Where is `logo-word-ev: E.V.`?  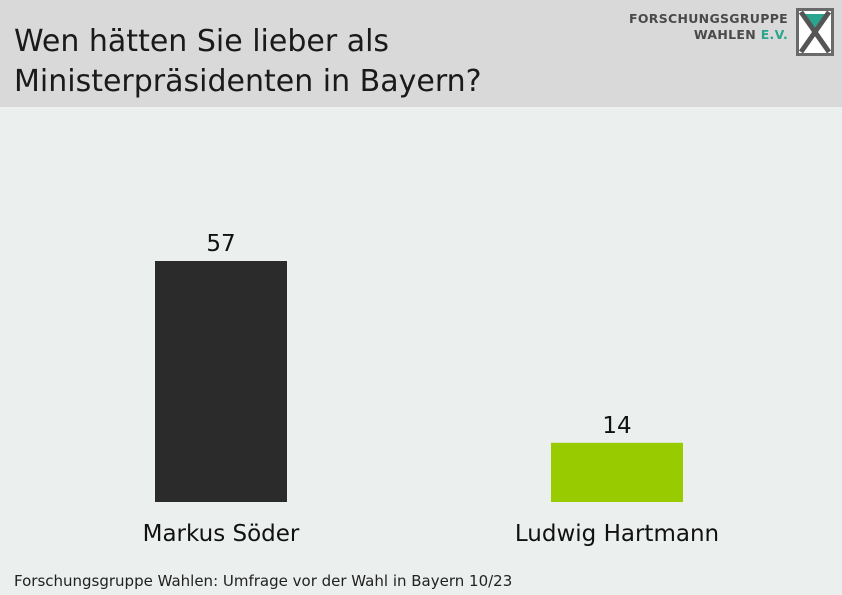
logo-word-ev: E.V. is located at coordinates (774, 34).